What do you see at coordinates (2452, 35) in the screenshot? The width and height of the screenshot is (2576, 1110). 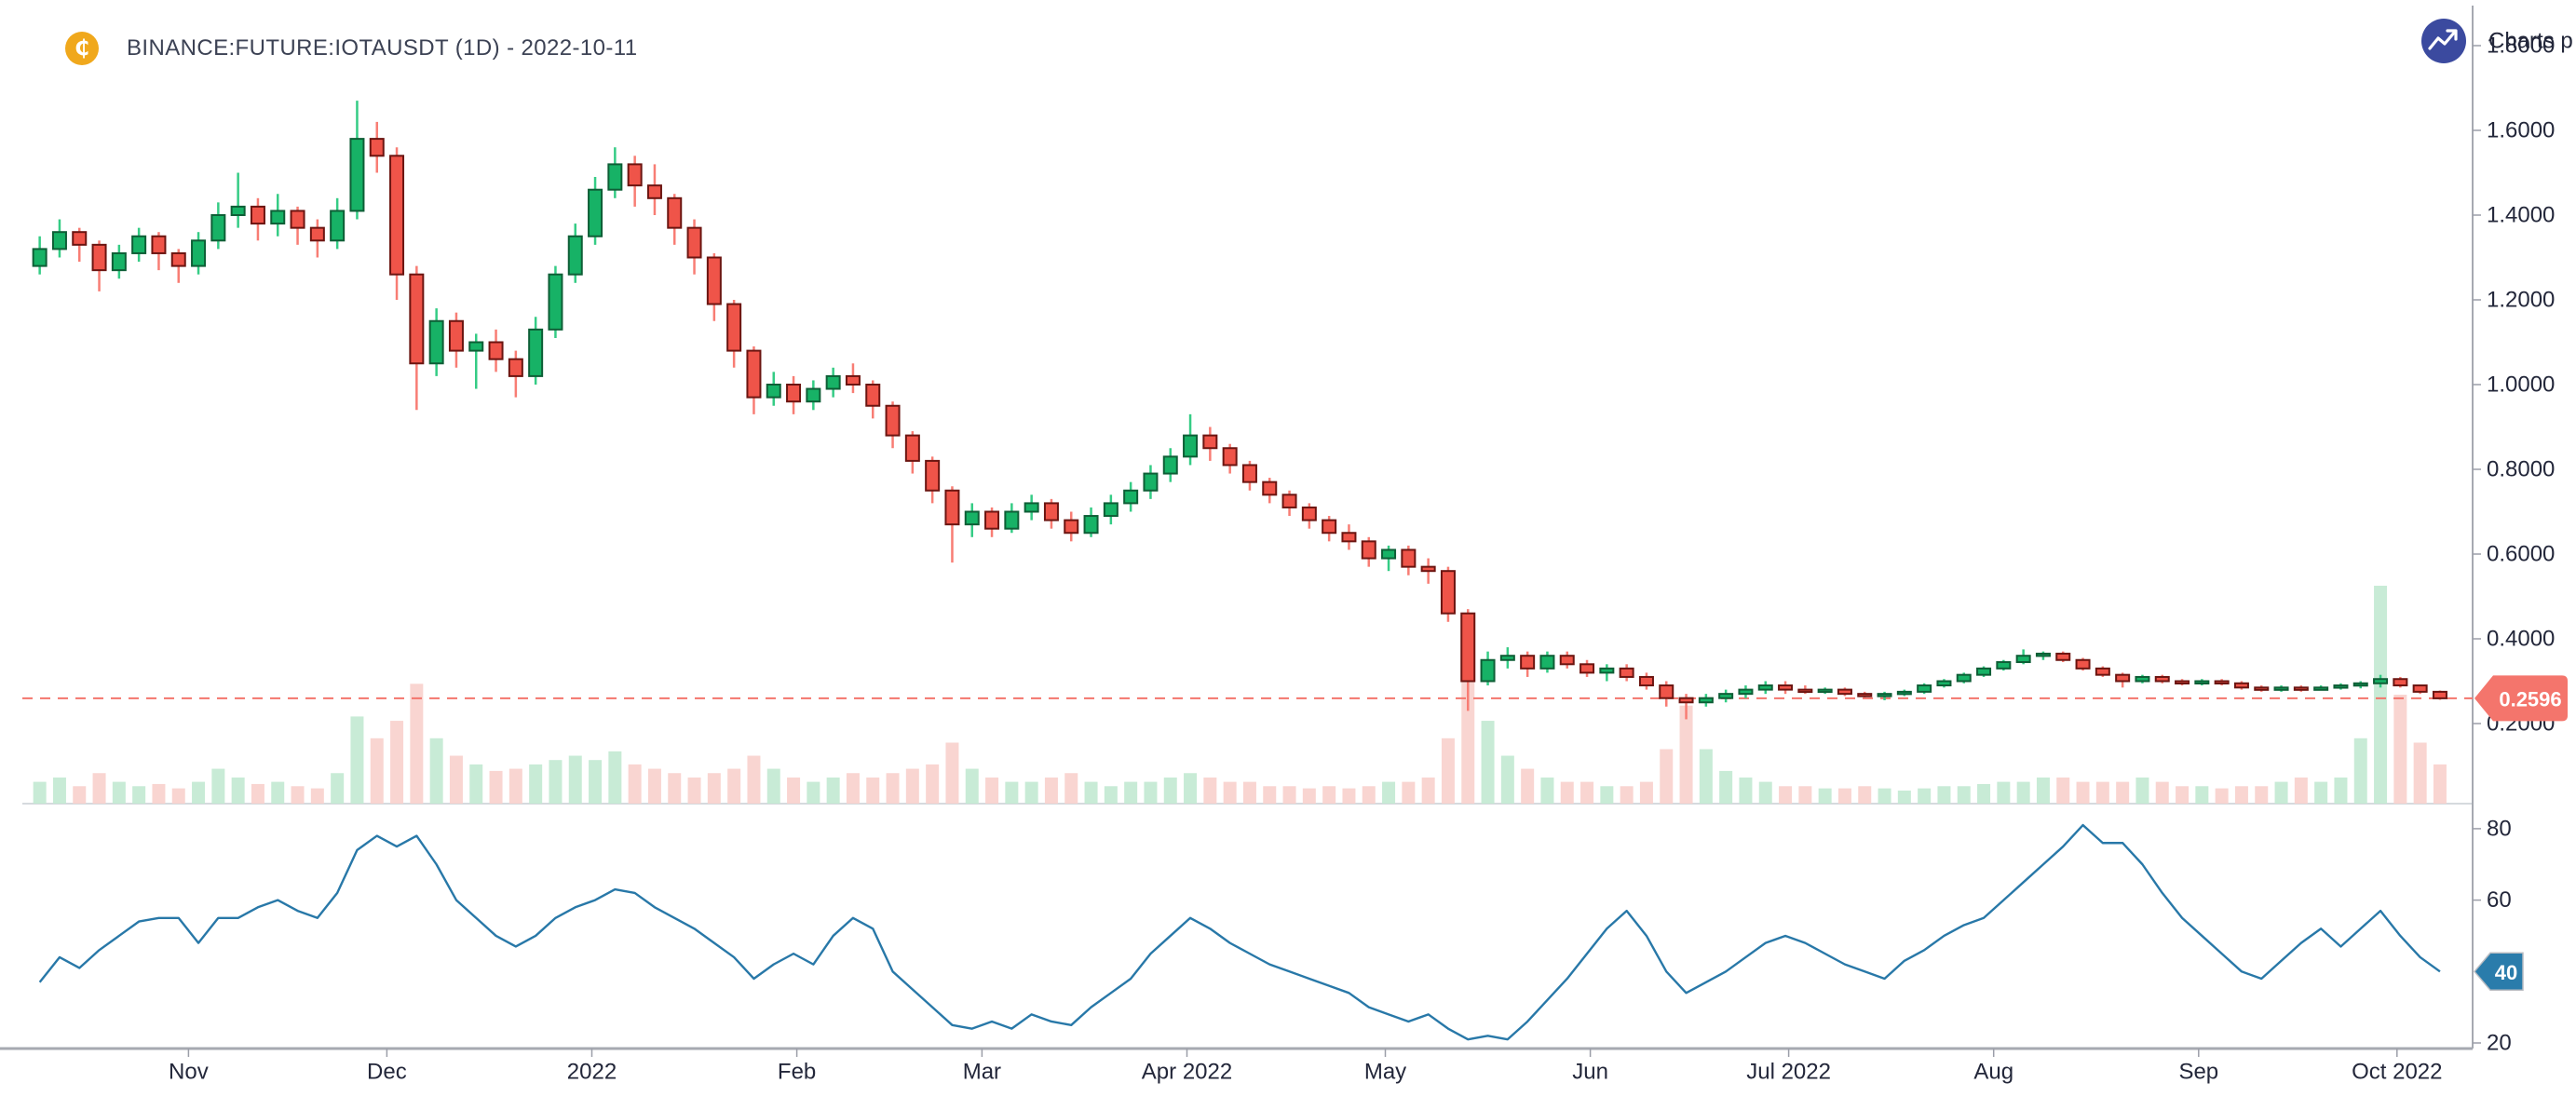 I see `trending-up-icon-arrowhead` at bounding box center [2452, 35].